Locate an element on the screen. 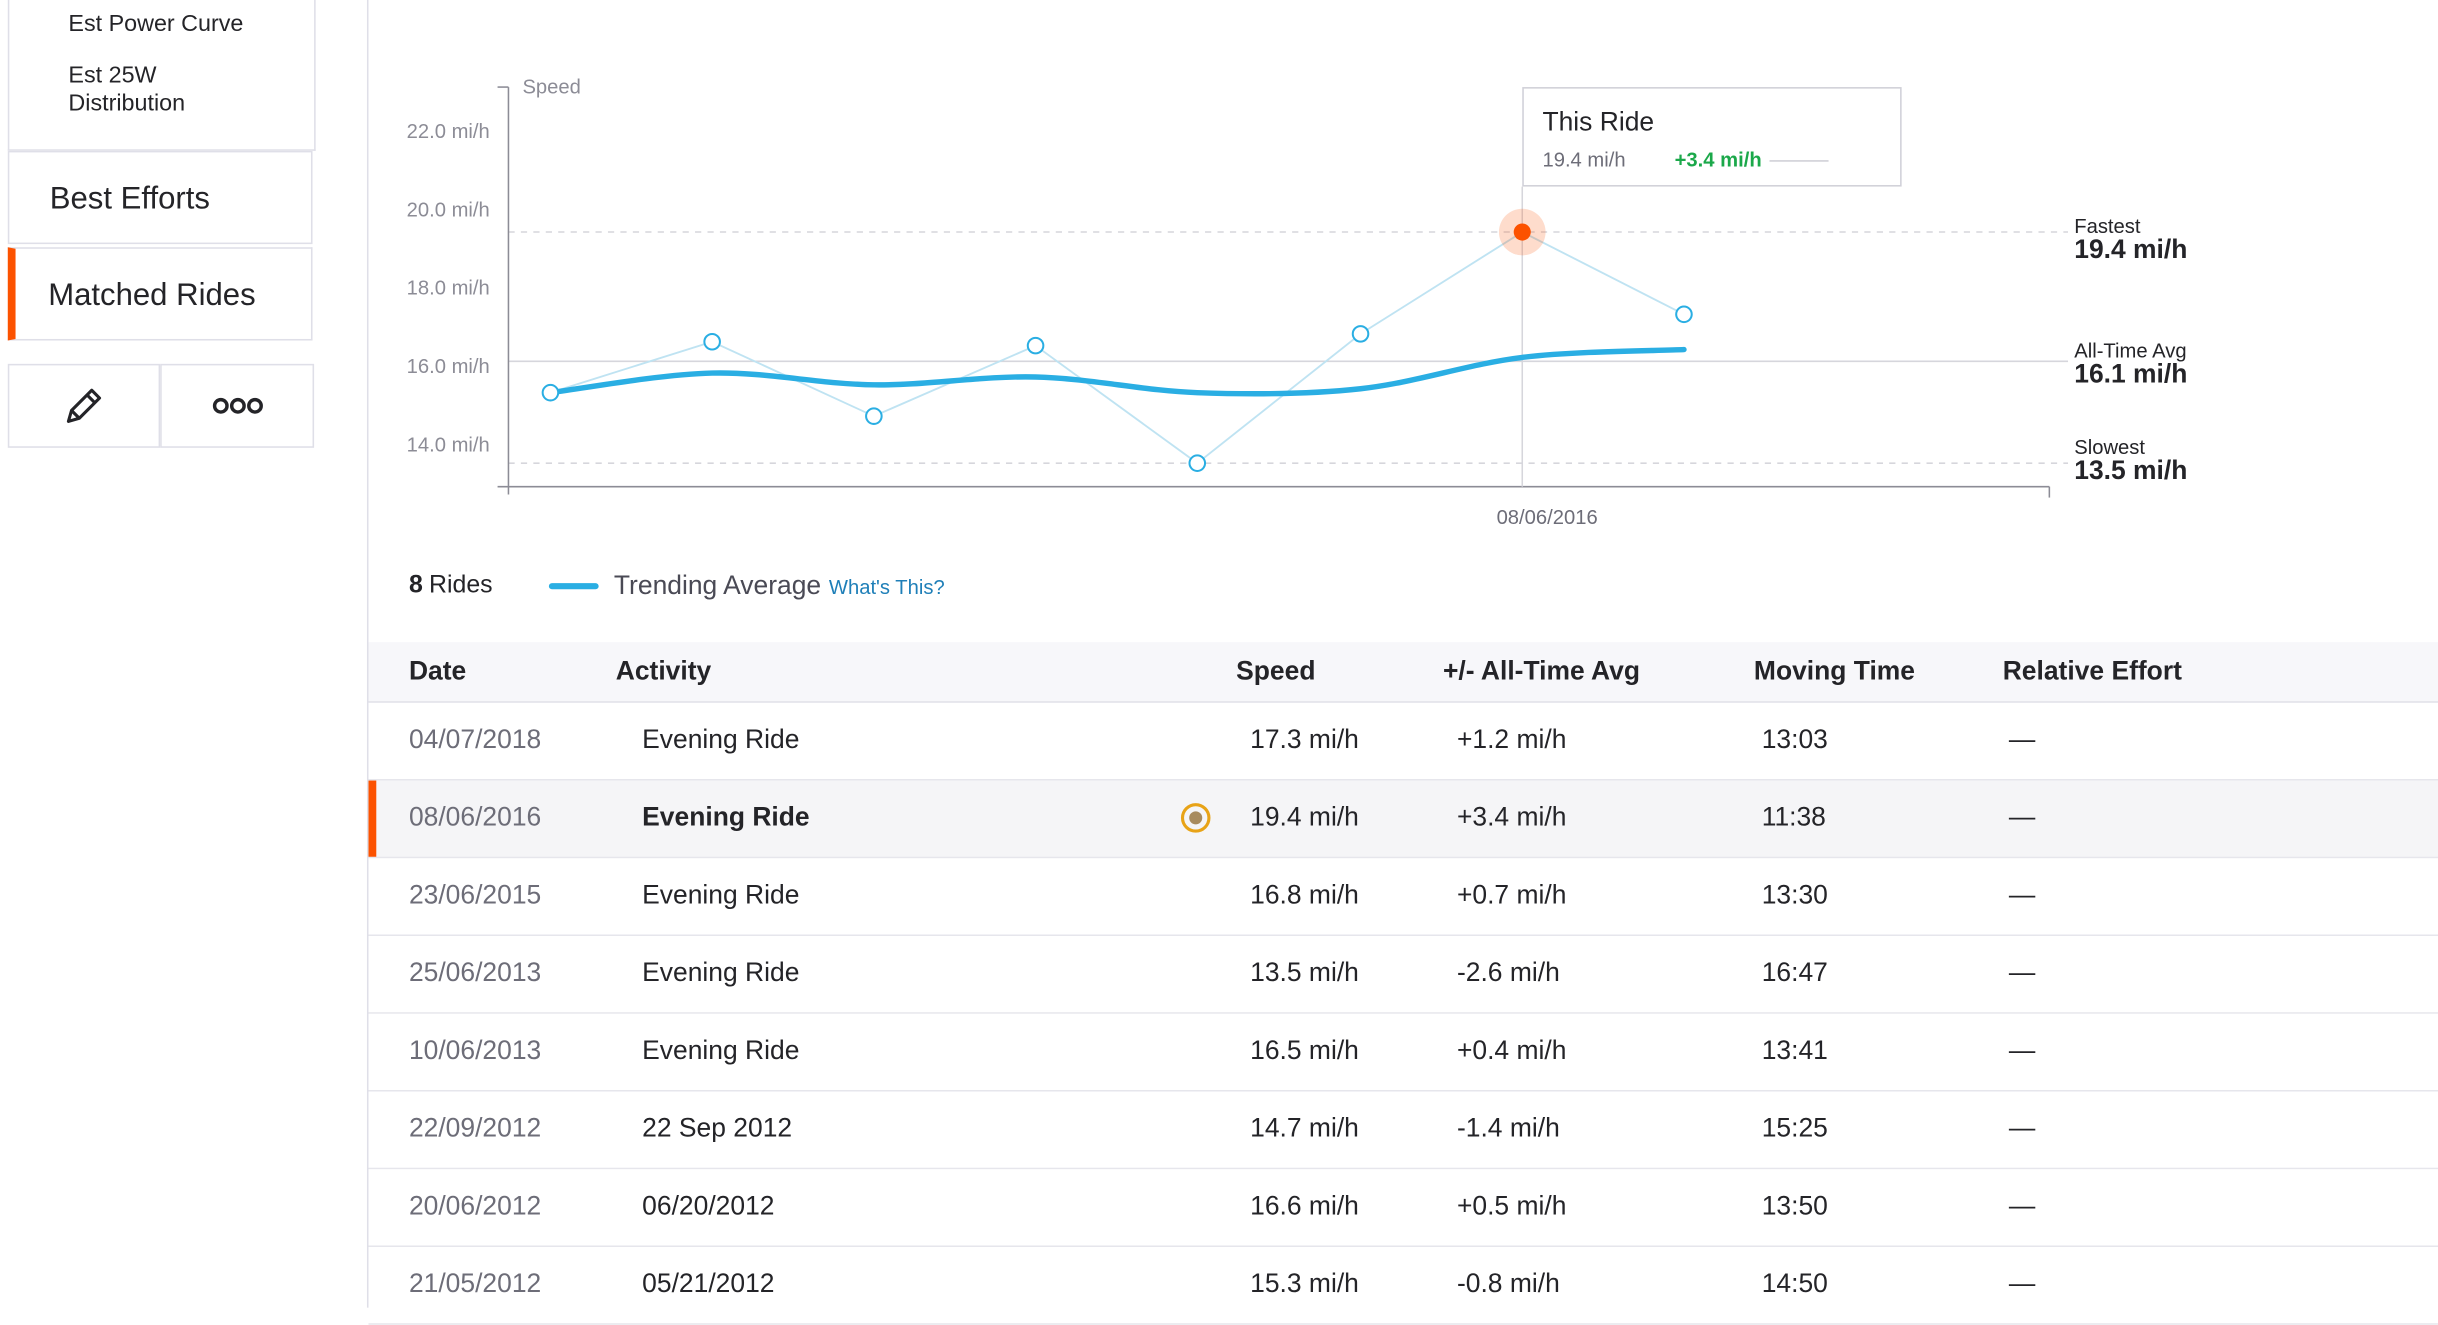  this-ride-point is located at coordinates (1522, 232).